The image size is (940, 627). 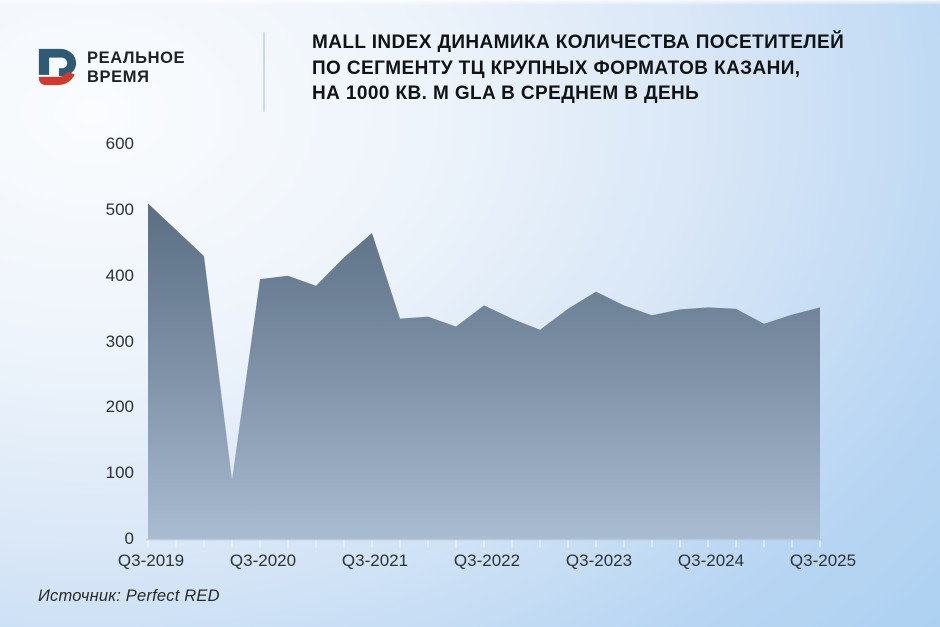 I want to click on y-axis-label: 0, so click(x=129, y=538).